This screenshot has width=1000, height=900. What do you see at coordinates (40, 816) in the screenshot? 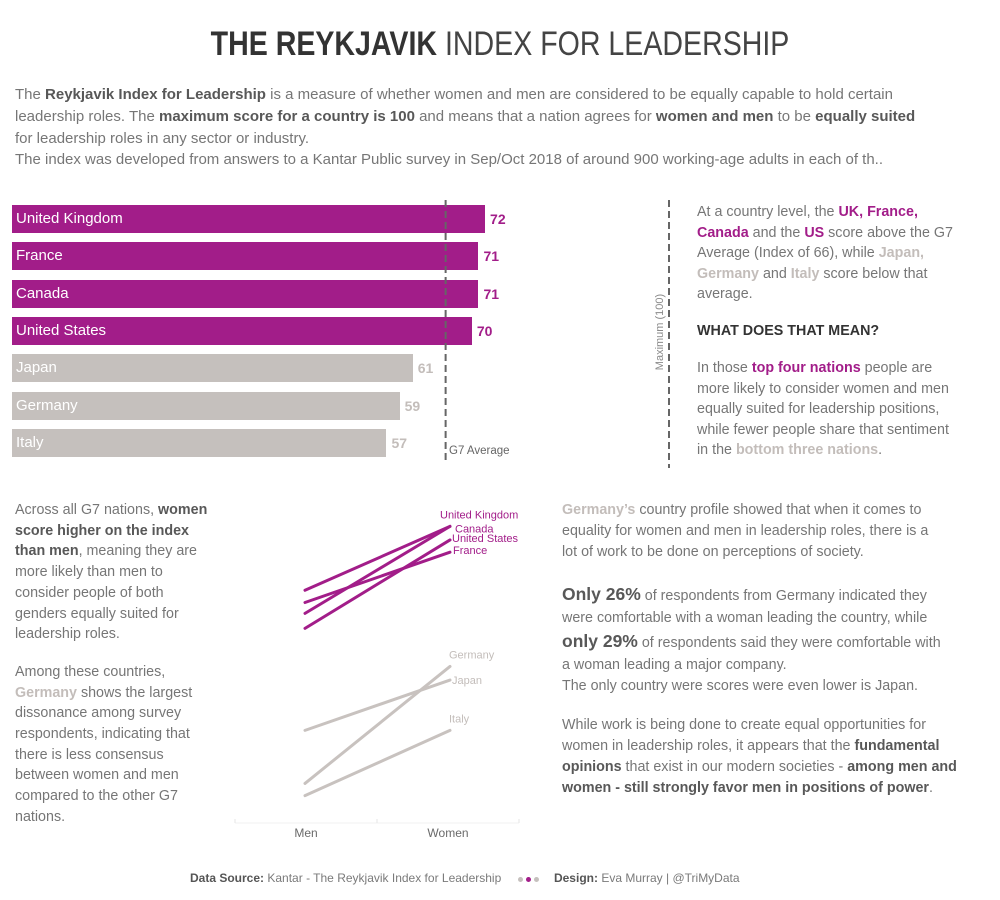
I see `text-run: nations.` at bounding box center [40, 816].